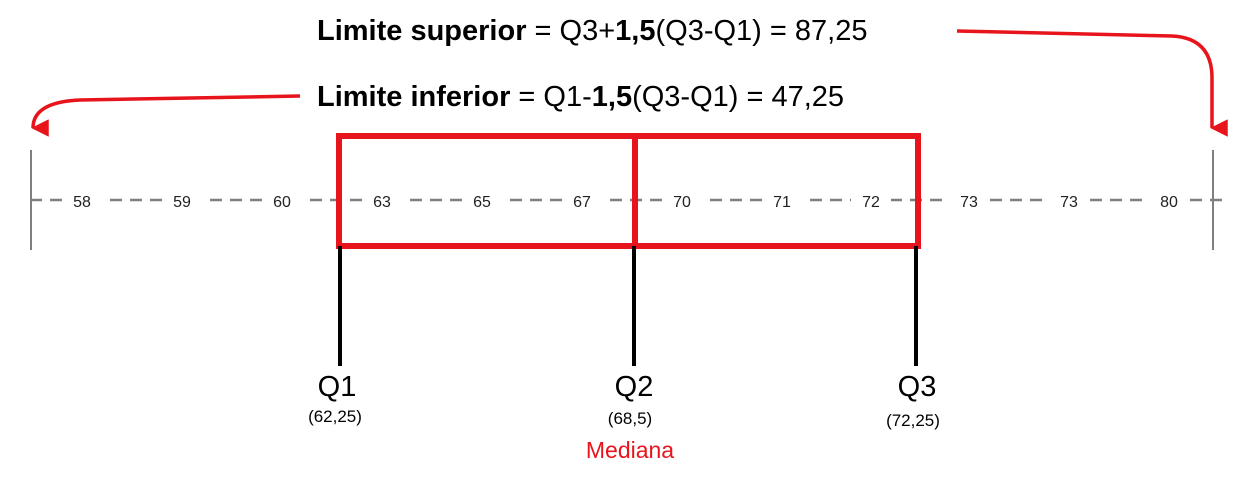 The height and width of the screenshot is (487, 1235). I want to click on data-value: 59, so click(182, 203).